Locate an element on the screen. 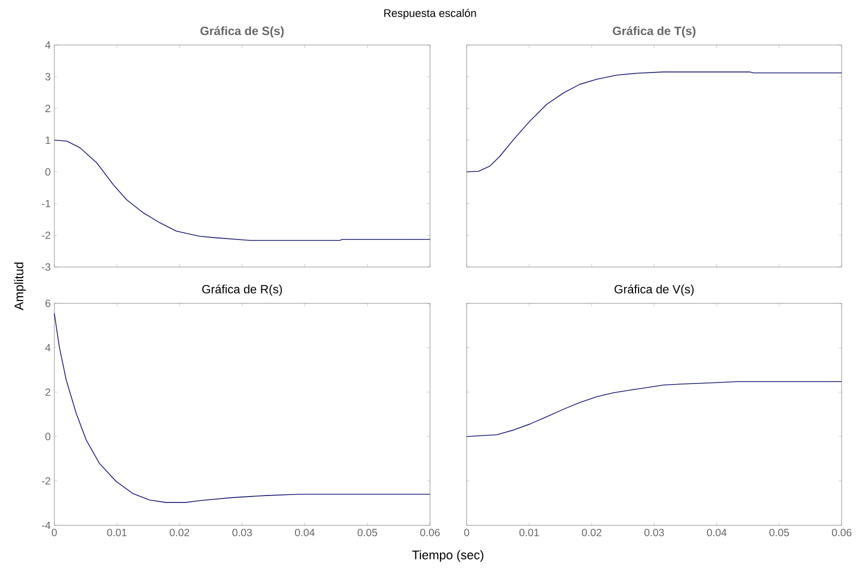  y-tick-label: -1 is located at coordinates (46, 204).